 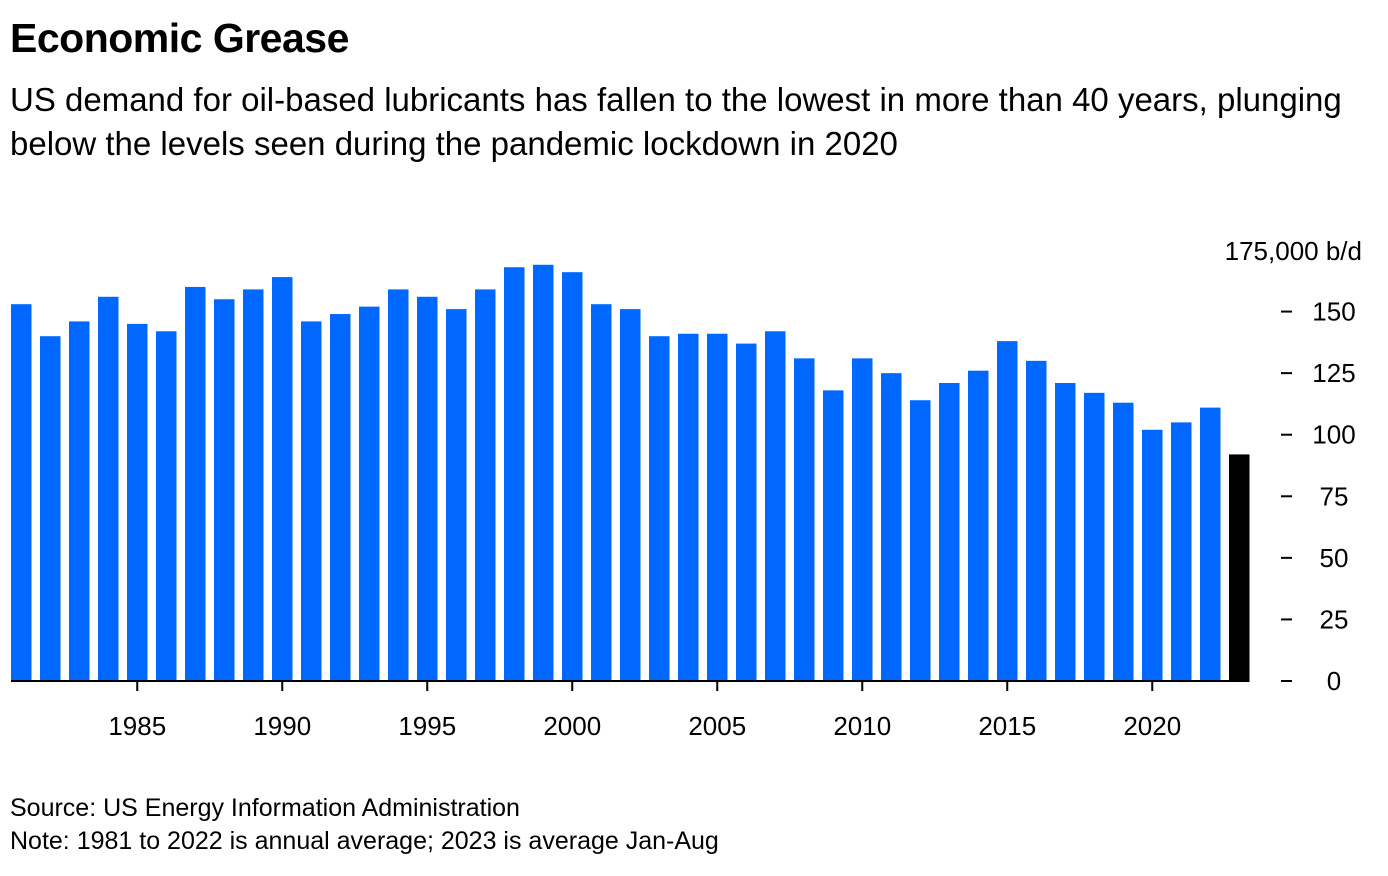 What do you see at coordinates (920, 540) in the screenshot?
I see `bar-2012` at bounding box center [920, 540].